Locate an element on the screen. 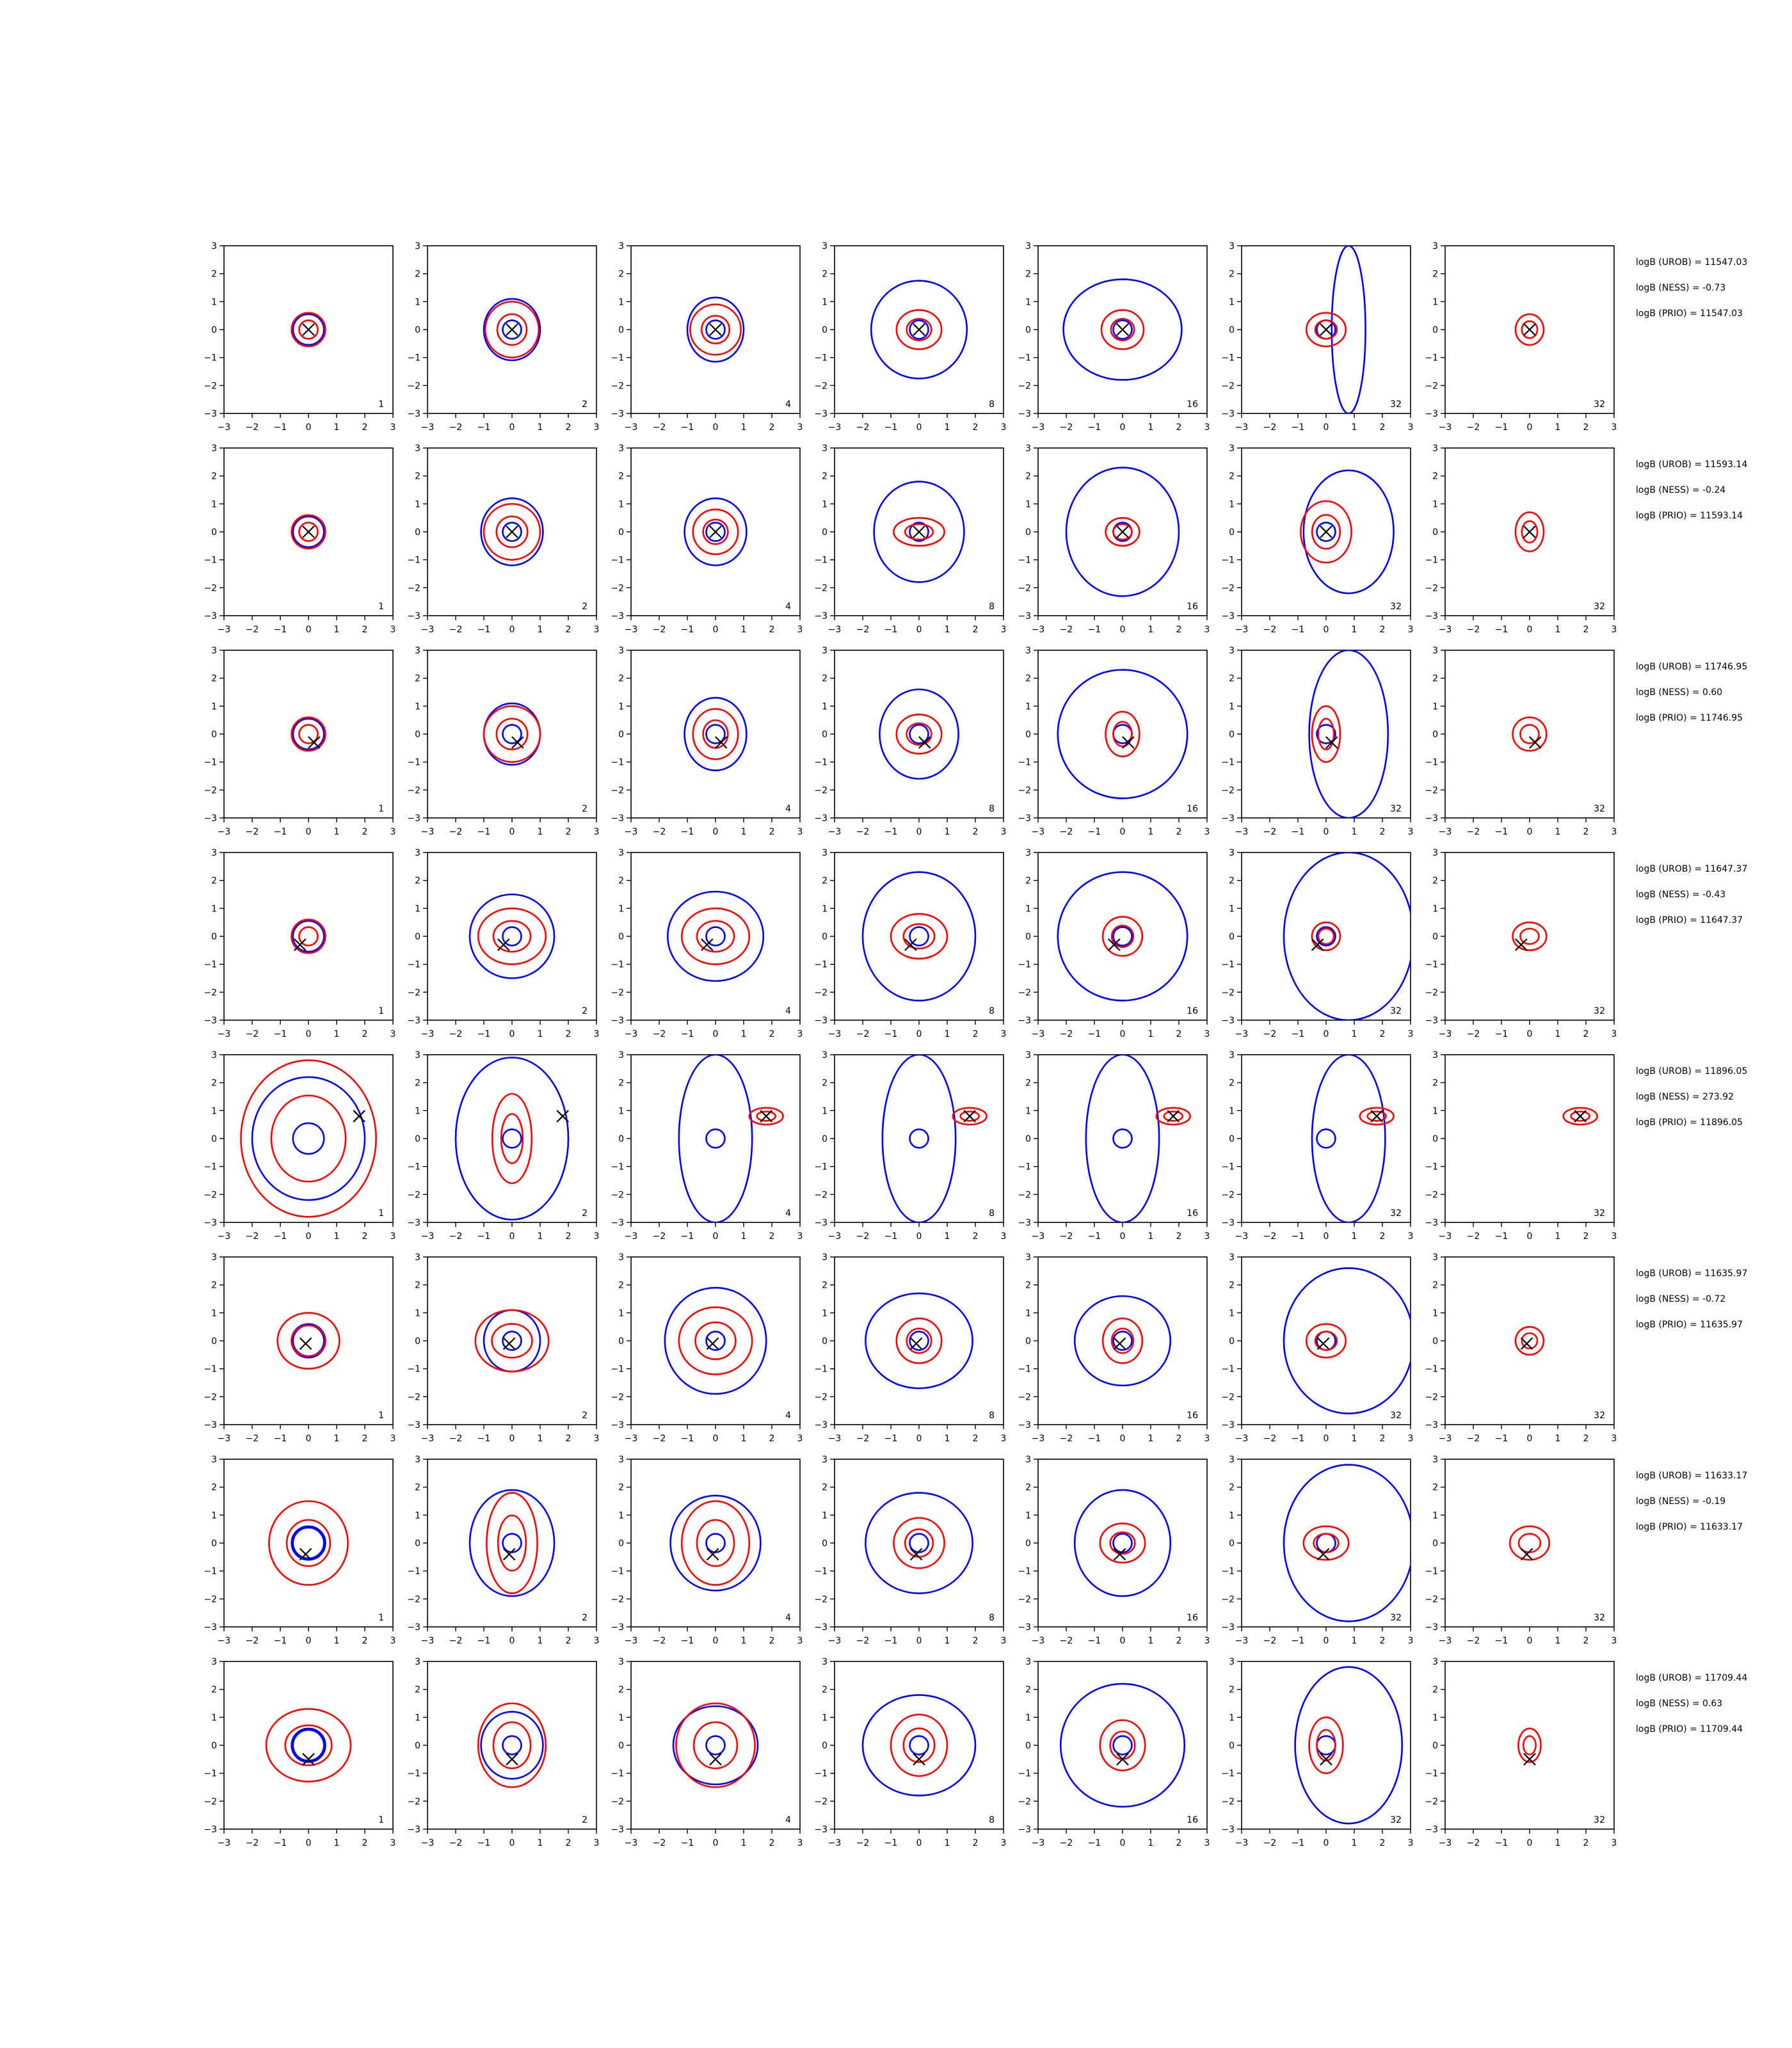 The height and width of the screenshot is (2048, 1792). logb-annotation: logB (PRIO) = 11746.95 is located at coordinates (1689, 718).